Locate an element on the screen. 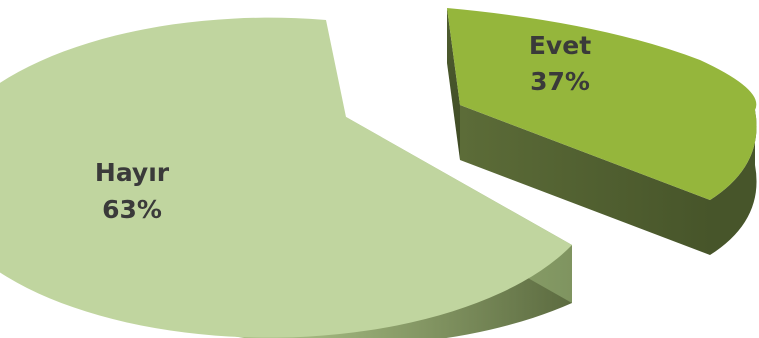 This screenshot has width=759, height=338. label-hayir-percent: 63% is located at coordinates (132, 209).